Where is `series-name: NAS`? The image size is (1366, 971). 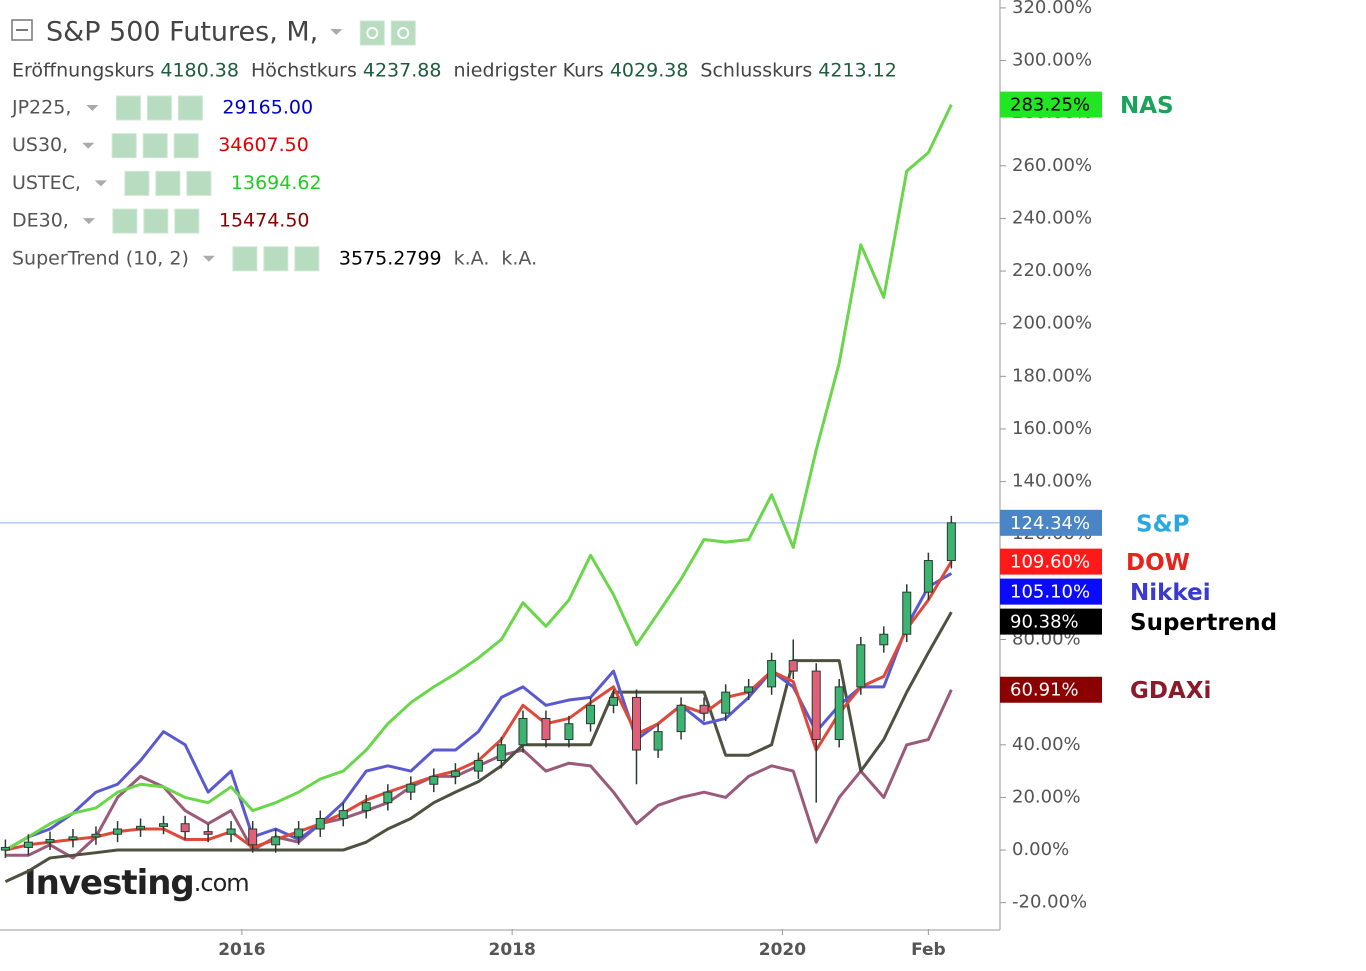 series-name: NAS is located at coordinates (1147, 106).